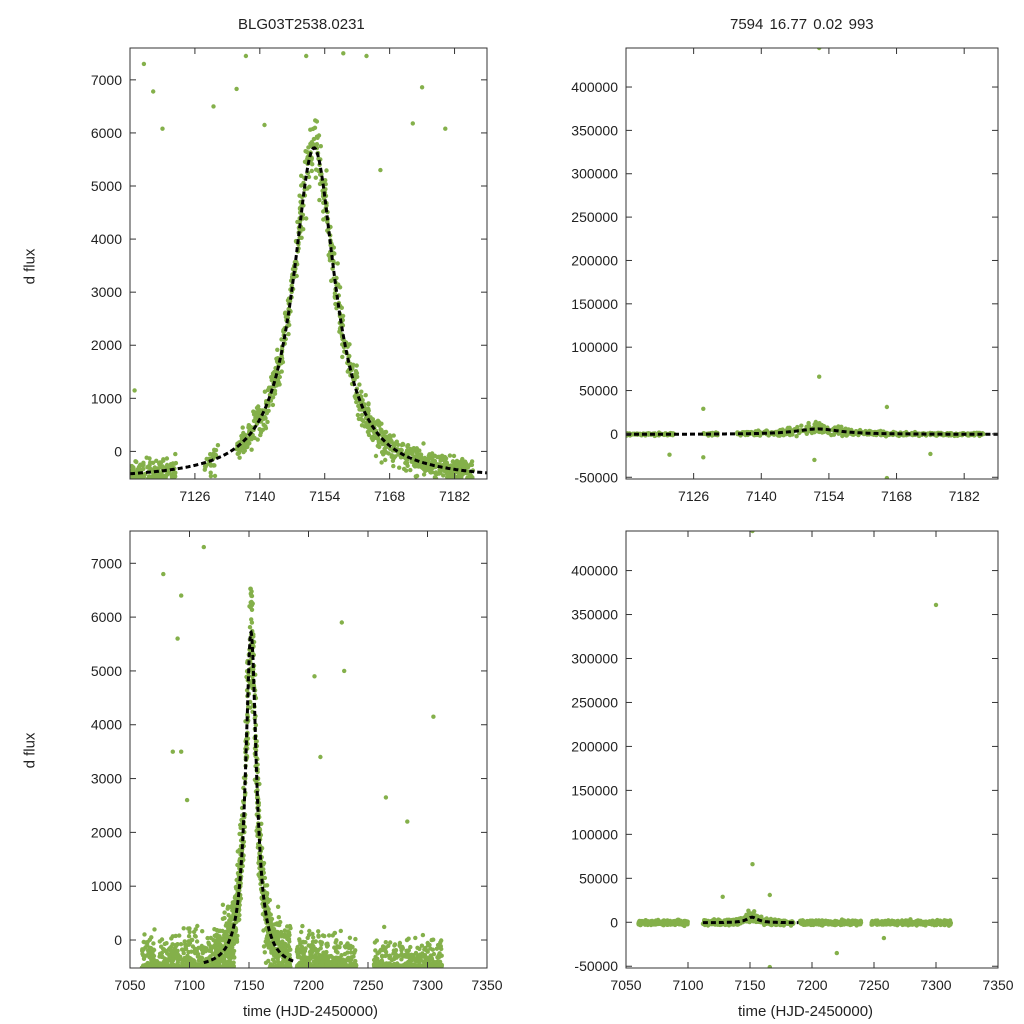 The image size is (1024, 1024). What do you see at coordinates (794, 749) in the screenshot?
I see `data-points` at bounding box center [794, 749].